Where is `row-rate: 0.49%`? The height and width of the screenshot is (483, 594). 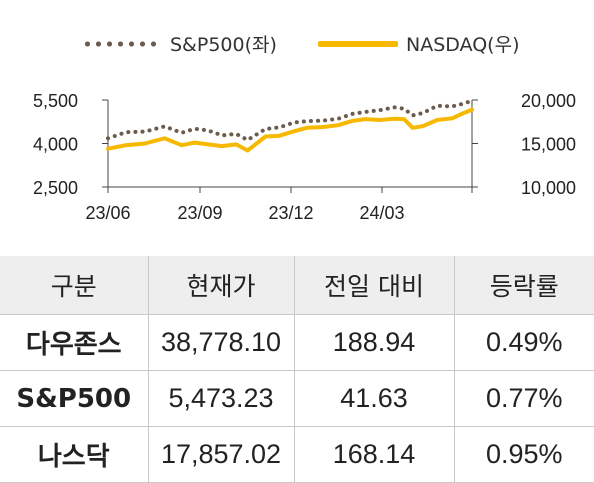
row-rate: 0.49% is located at coordinates (523, 342).